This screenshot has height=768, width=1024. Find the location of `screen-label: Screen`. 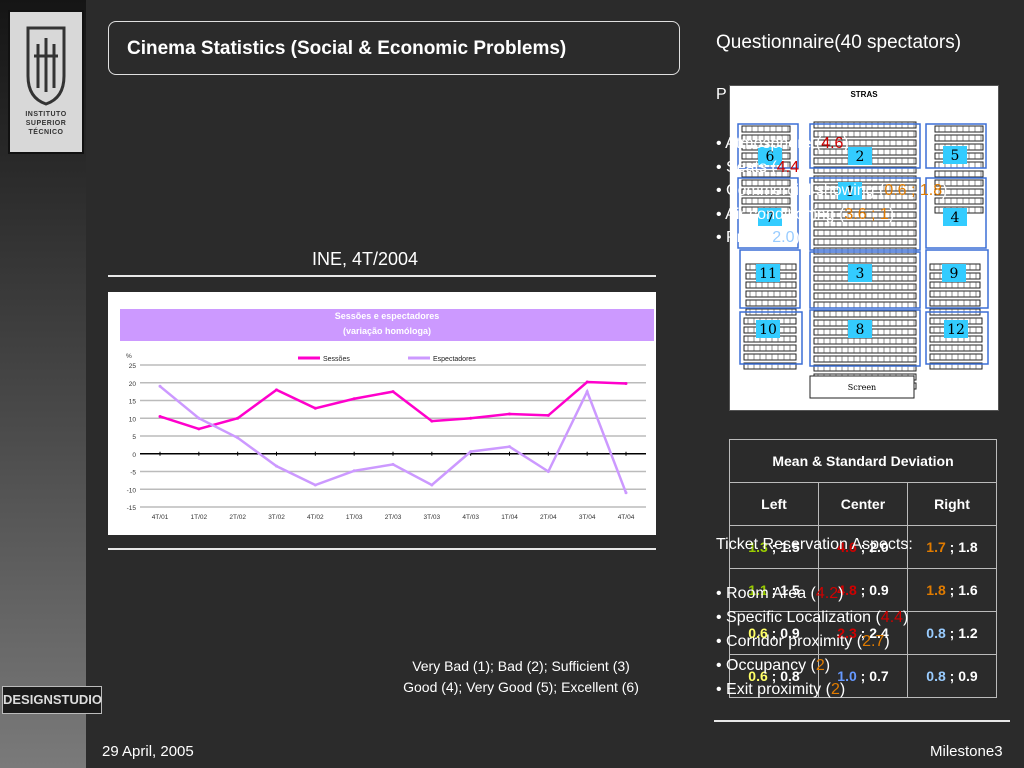

screen-label: Screen is located at coordinates (862, 387).